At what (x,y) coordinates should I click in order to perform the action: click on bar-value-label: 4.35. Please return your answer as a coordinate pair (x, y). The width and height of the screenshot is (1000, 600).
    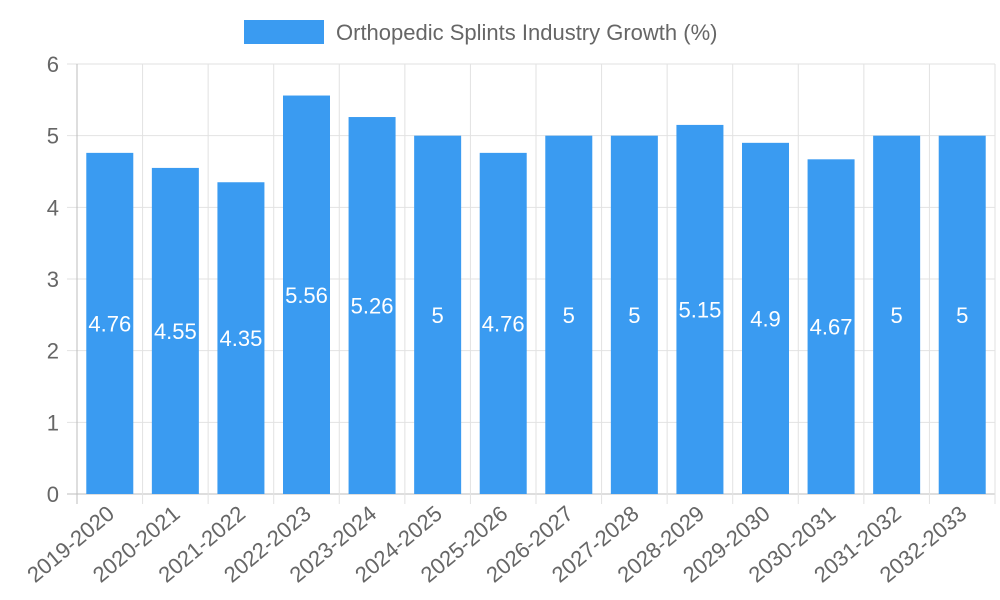
    Looking at the image, I should click on (241, 338).